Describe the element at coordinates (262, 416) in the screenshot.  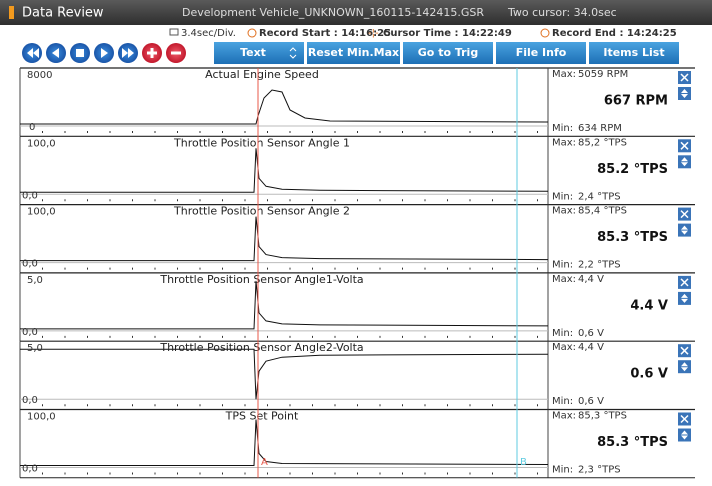
I see `signal-name: TPS Set Point` at that location.